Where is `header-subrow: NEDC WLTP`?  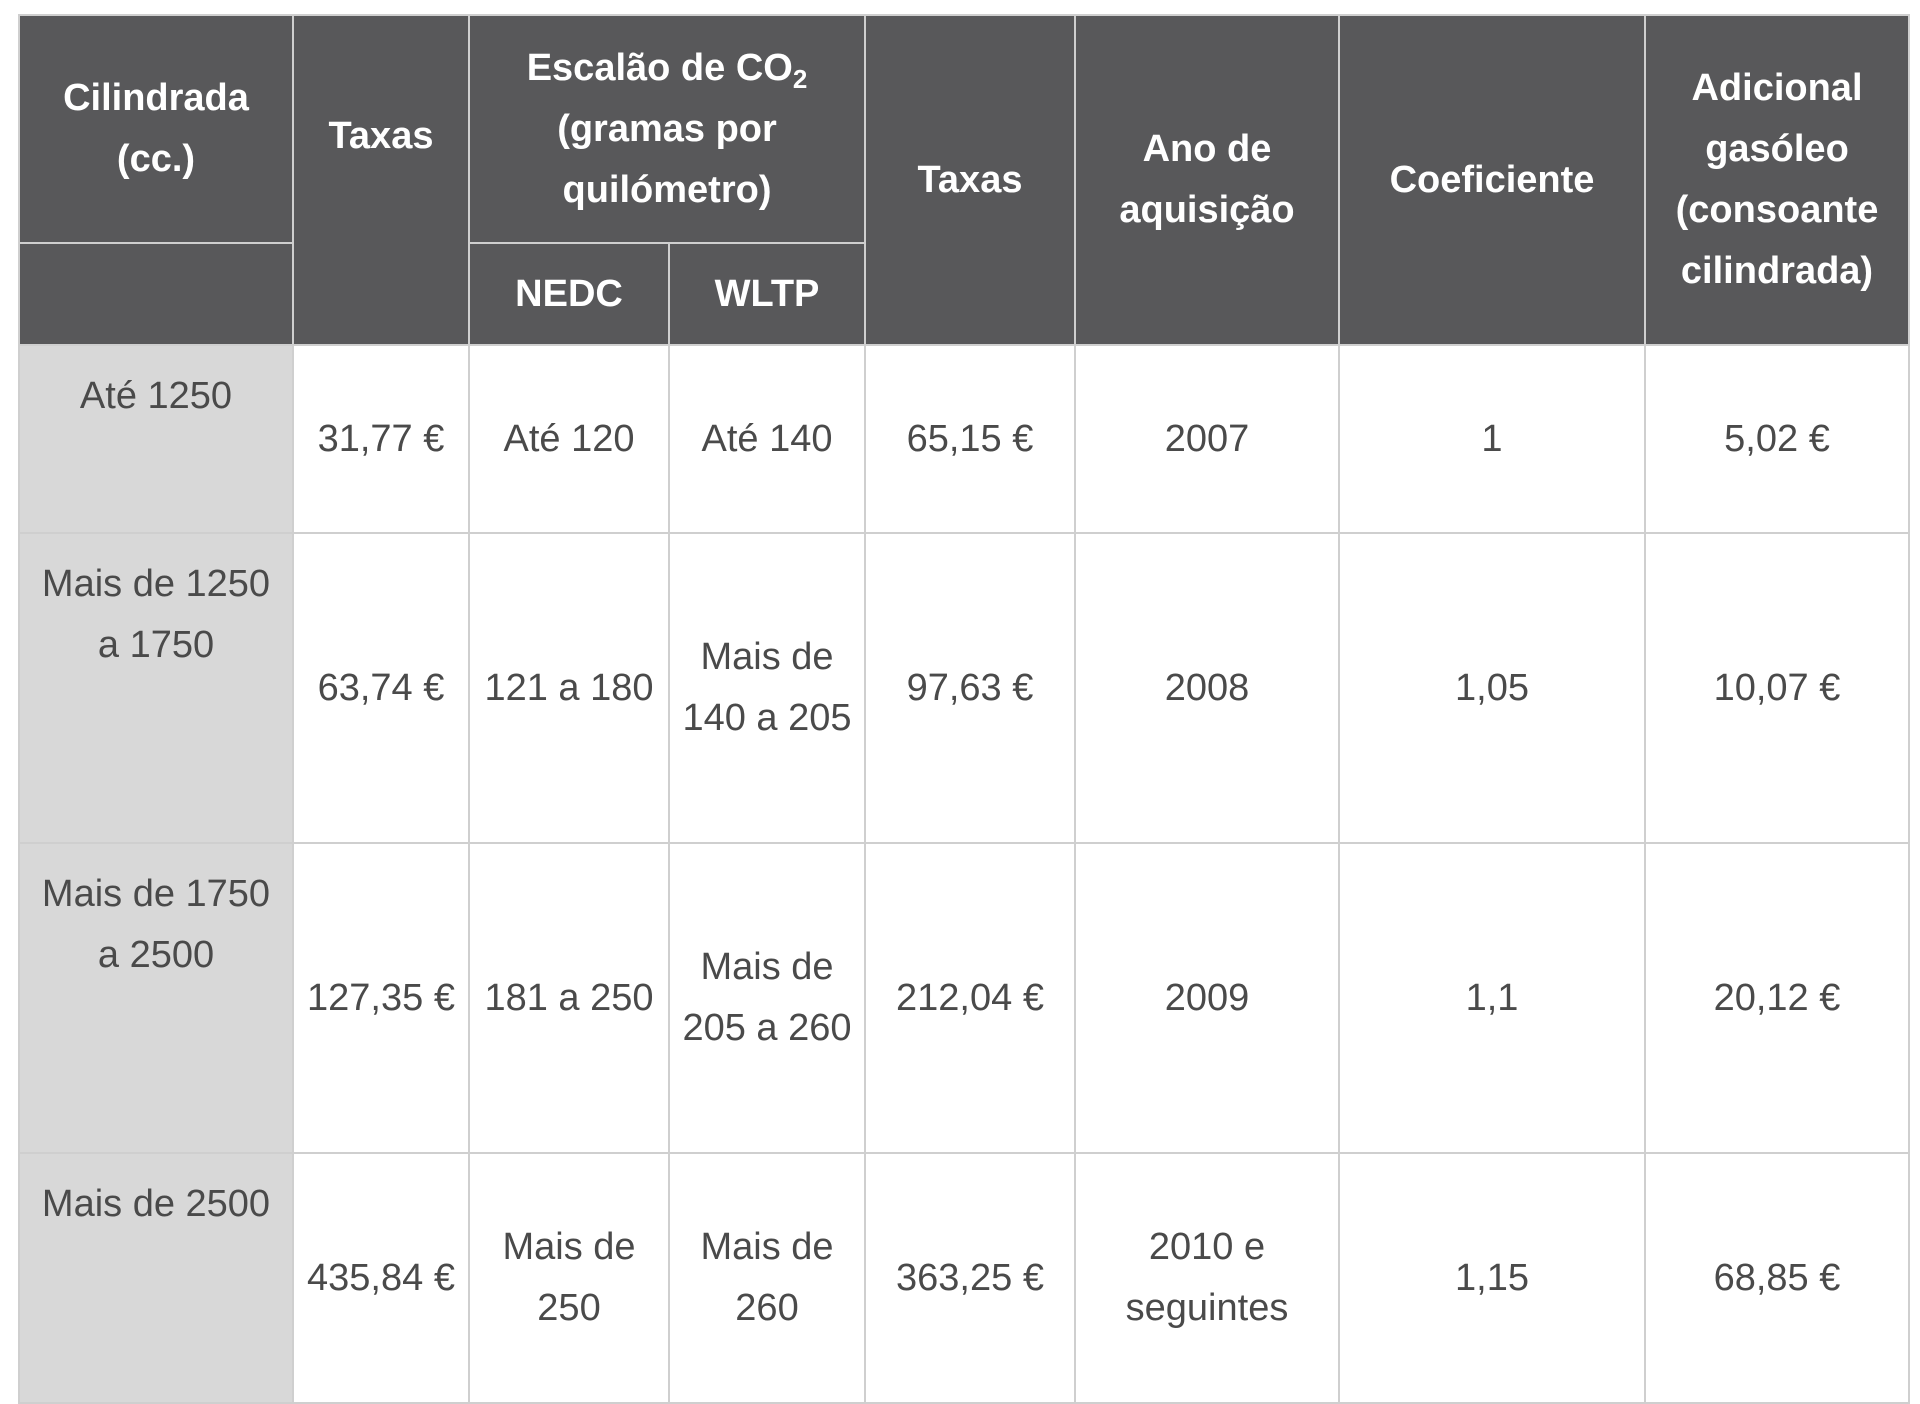
header-subrow: NEDC WLTP is located at coordinates (963, 294).